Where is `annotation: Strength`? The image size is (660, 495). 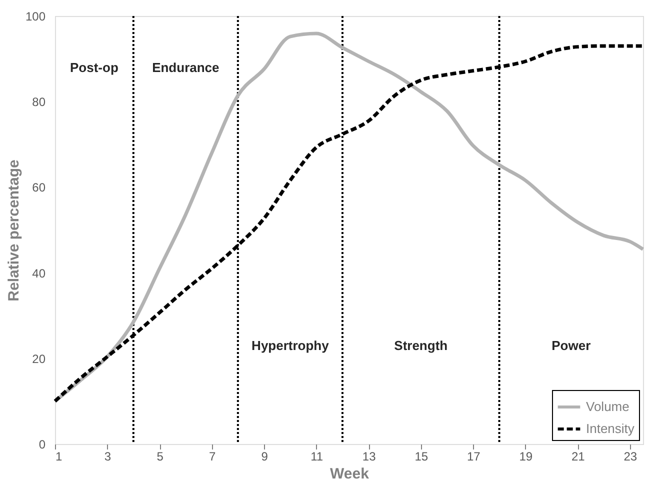
annotation: Strength is located at coordinates (421, 345).